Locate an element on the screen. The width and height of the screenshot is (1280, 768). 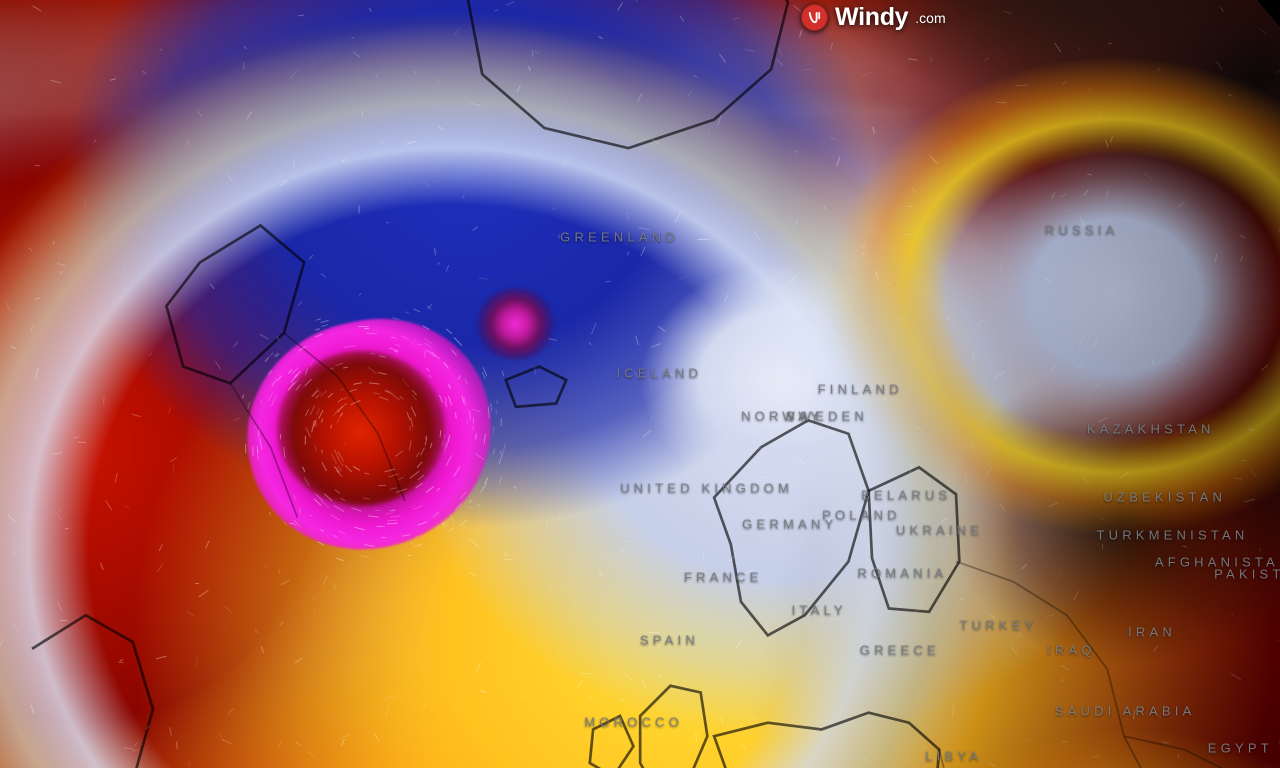
windy-logo: Windy .com is located at coordinates (873, 17).